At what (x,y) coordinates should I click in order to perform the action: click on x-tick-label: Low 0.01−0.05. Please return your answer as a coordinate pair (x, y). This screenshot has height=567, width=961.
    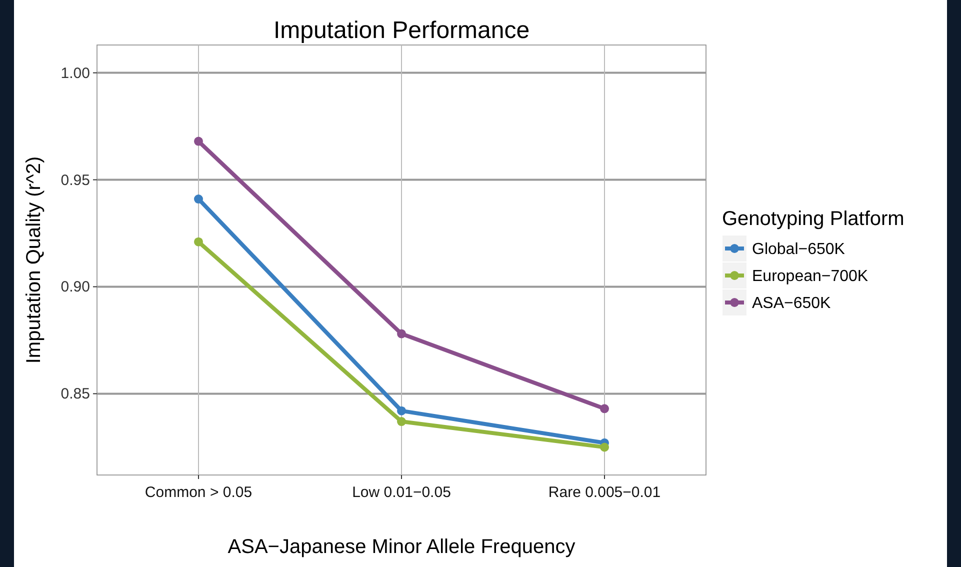
    Looking at the image, I should click on (401, 492).